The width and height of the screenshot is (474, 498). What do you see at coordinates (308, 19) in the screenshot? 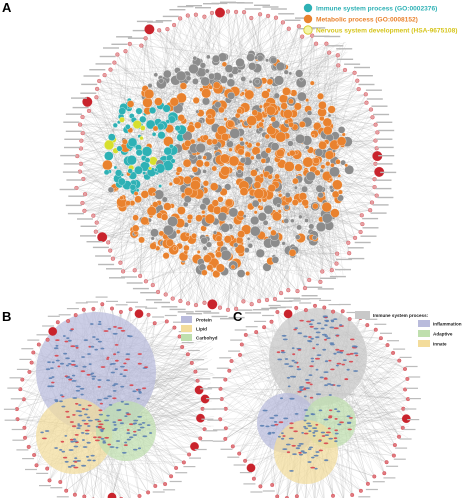
I see `legend-a-metabolic-swatch` at bounding box center [308, 19].